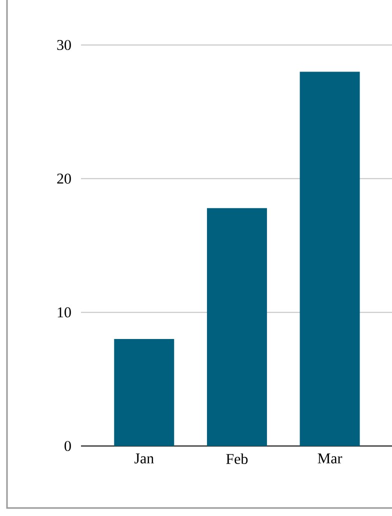 The image size is (392, 516). I want to click on y-tick-label: 30, so click(64, 45).